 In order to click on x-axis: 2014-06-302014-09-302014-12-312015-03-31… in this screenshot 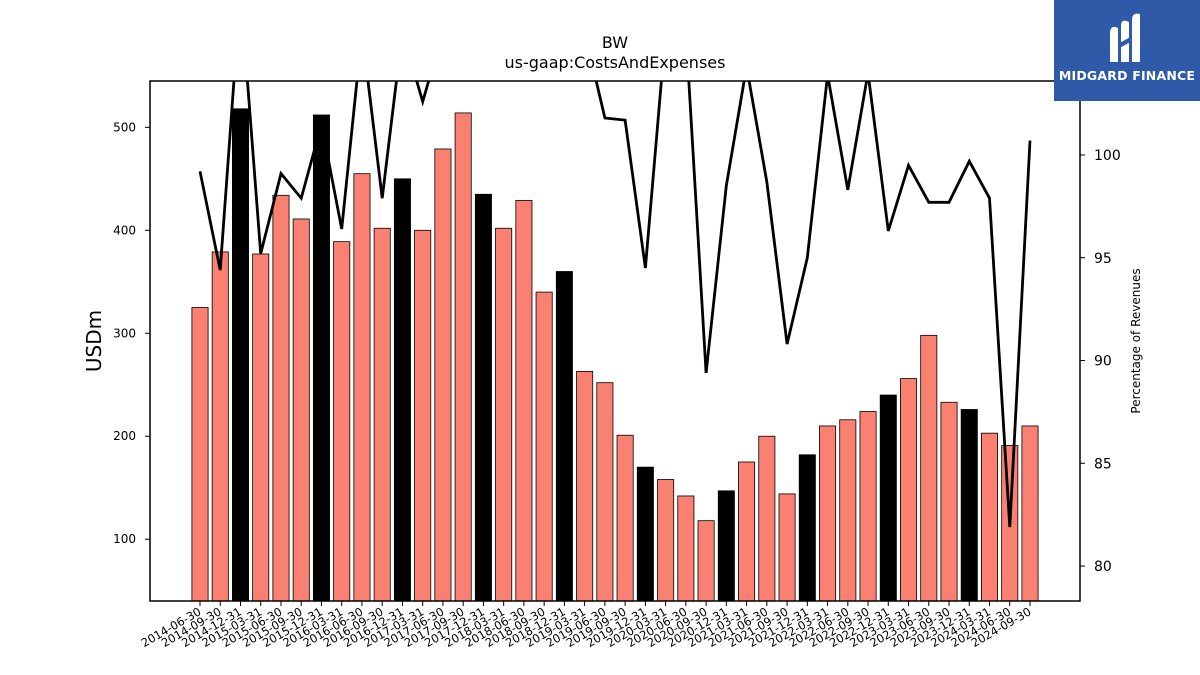, I will do `click(586, 625)`.